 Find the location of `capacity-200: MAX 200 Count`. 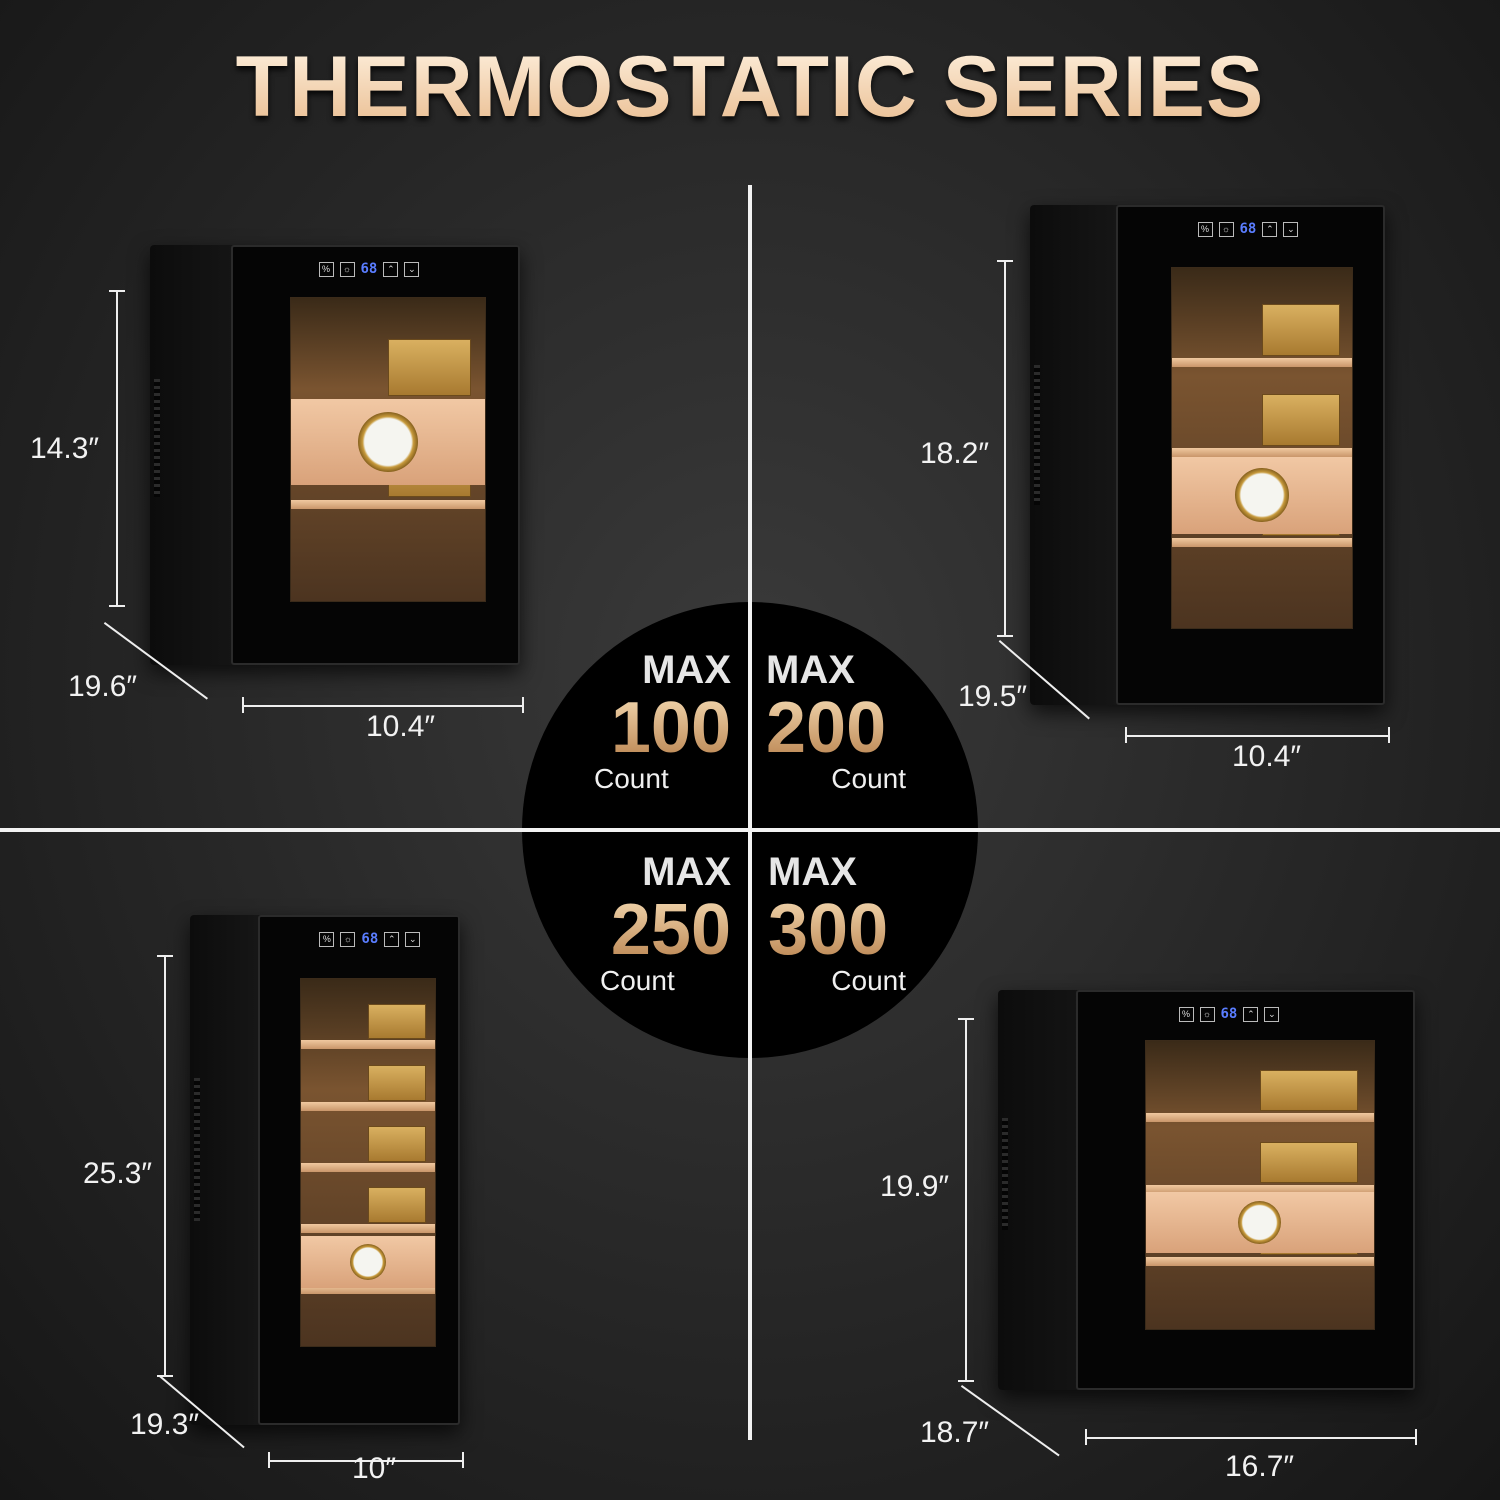

capacity-200: MAX 200 Count is located at coordinates (836, 721).